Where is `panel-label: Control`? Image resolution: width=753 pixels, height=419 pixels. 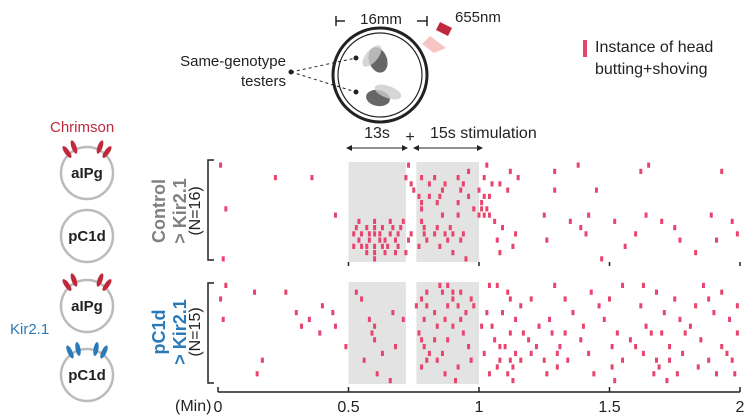
panel-label: Control is located at coordinates (159, 211).